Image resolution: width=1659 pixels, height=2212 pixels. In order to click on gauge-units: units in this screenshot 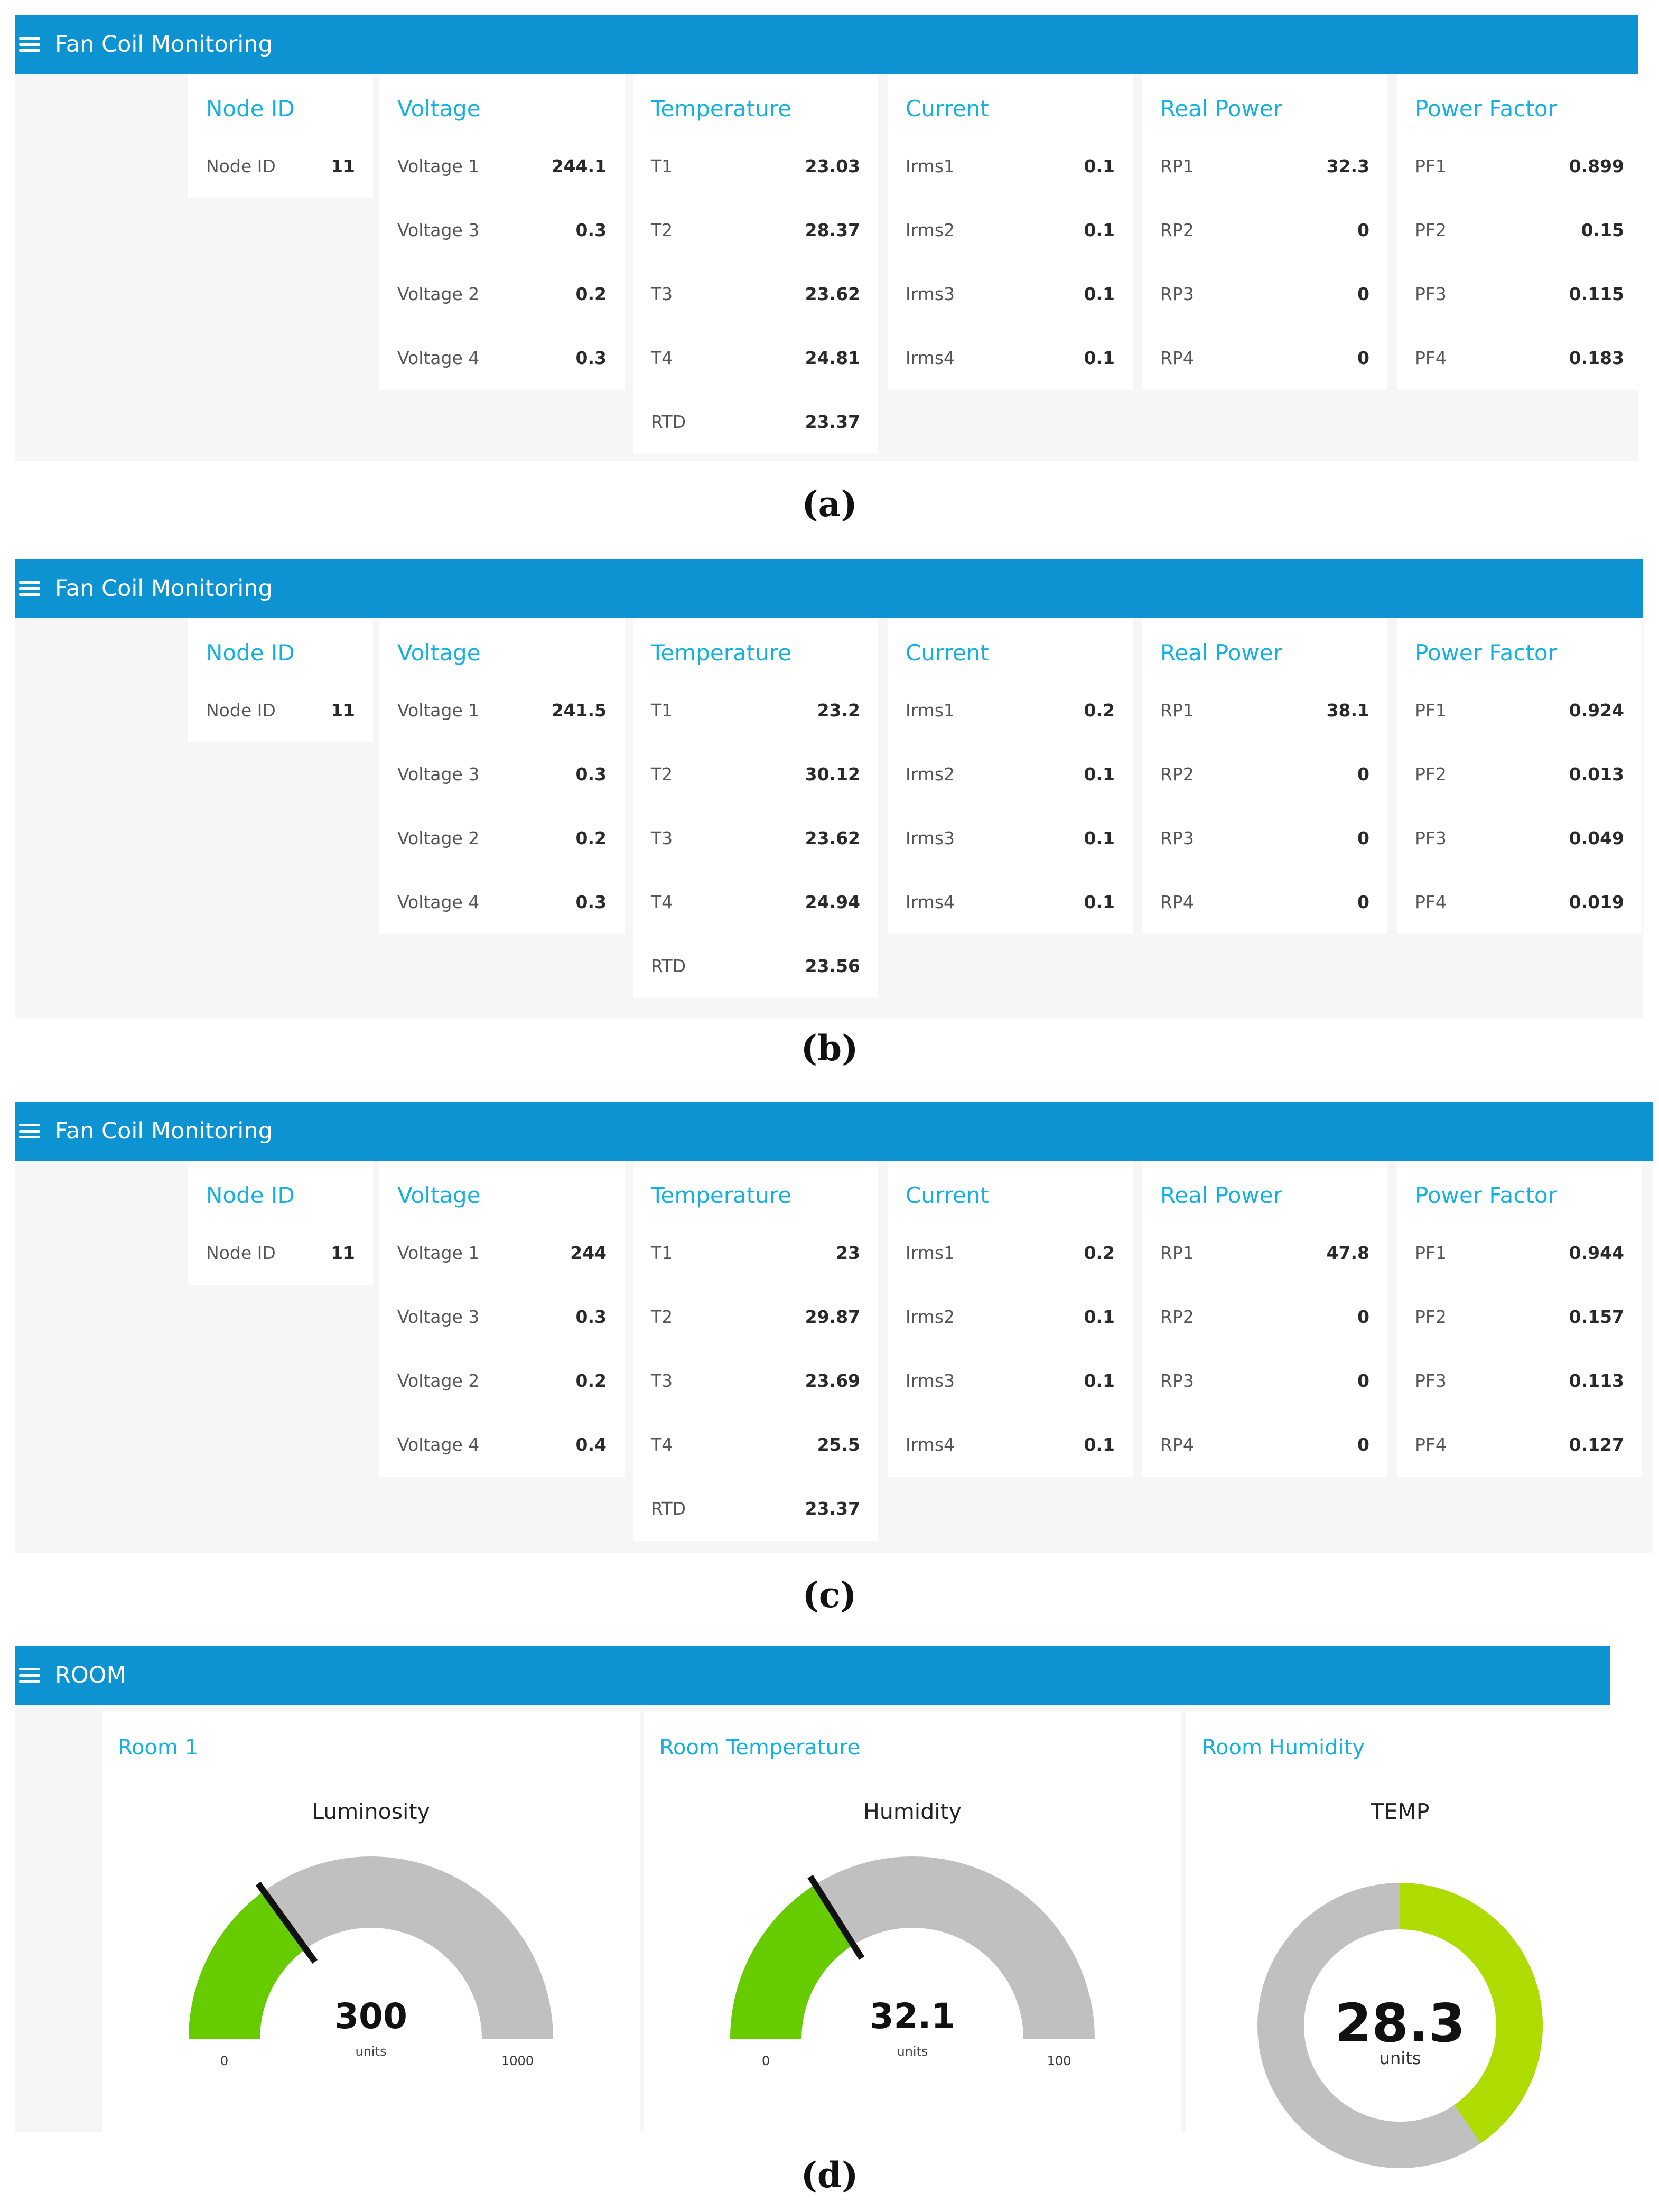, I will do `click(912, 2051)`.